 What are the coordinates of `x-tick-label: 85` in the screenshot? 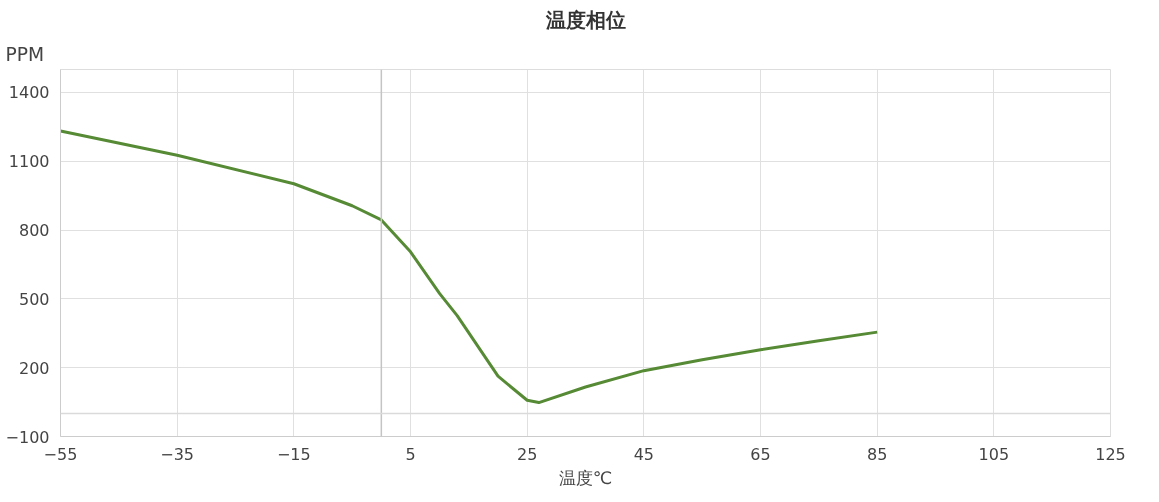 It's located at (877, 454).